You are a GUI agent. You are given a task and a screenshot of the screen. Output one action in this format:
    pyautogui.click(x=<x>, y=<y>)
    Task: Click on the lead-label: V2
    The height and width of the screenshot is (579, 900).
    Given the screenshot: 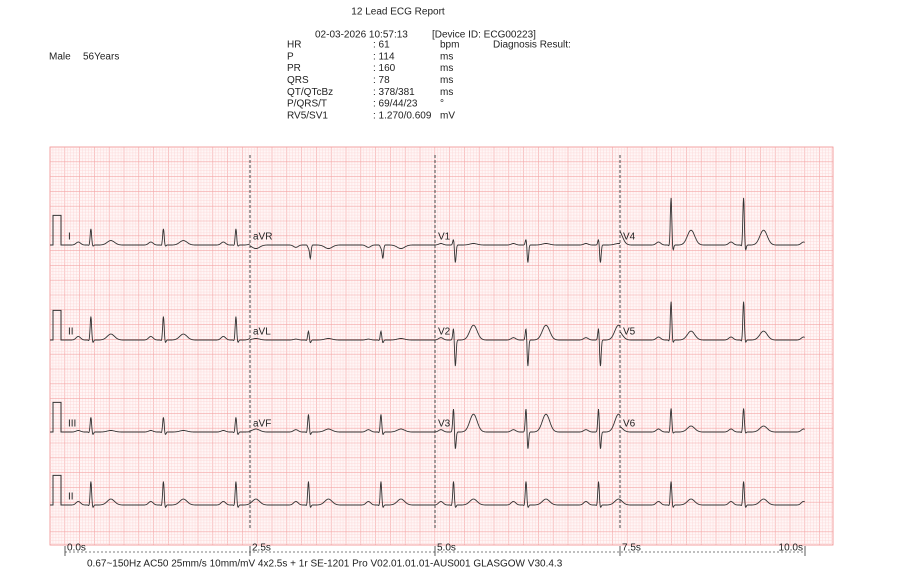 What is the action you would take?
    pyautogui.click(x=444, y=332)
    